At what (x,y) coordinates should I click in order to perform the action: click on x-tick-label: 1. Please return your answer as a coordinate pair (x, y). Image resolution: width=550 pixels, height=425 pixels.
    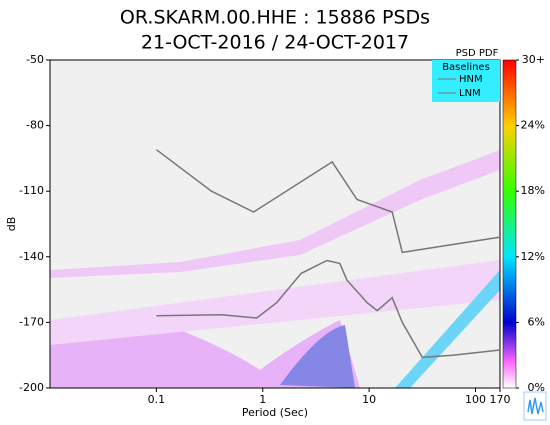
    Looking at the image, I should click on (262, 399).